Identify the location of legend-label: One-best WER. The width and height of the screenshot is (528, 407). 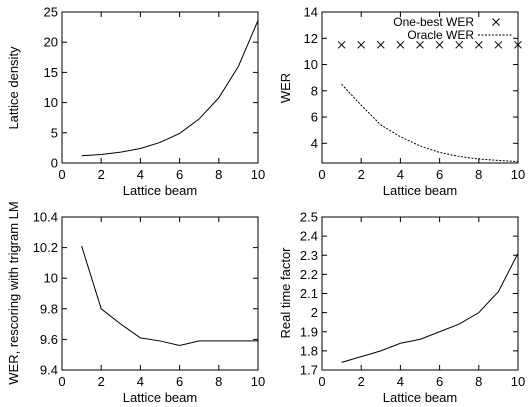
(433, 22).